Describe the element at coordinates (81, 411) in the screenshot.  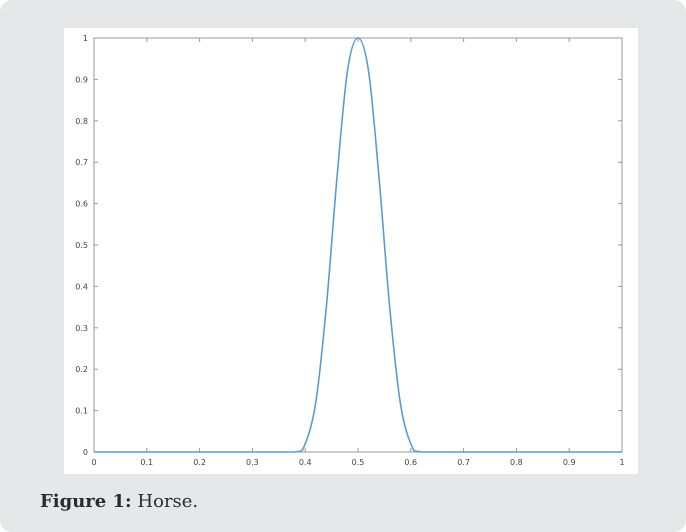
I see `y-tick-label: 0.1` at that location.